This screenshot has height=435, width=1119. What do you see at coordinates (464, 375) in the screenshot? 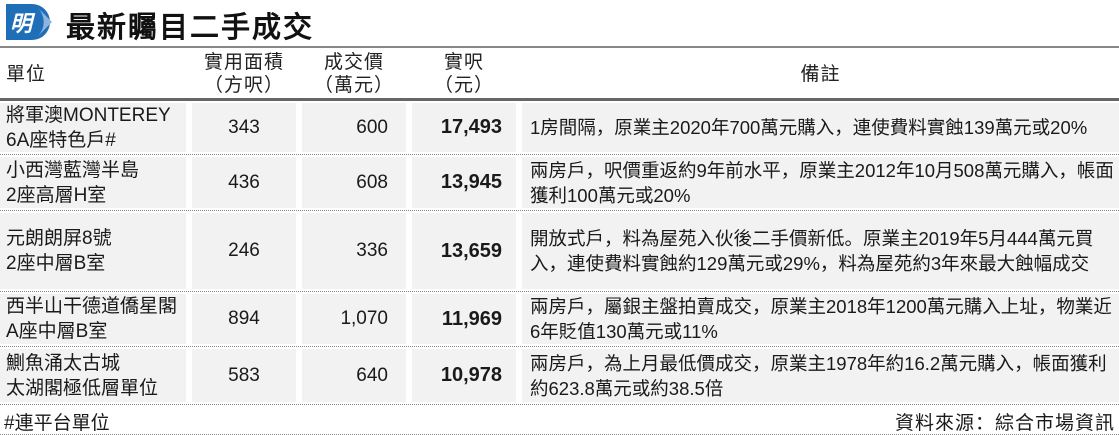
I see `psf-cell: 10,978` at bounding box center [464, 375].